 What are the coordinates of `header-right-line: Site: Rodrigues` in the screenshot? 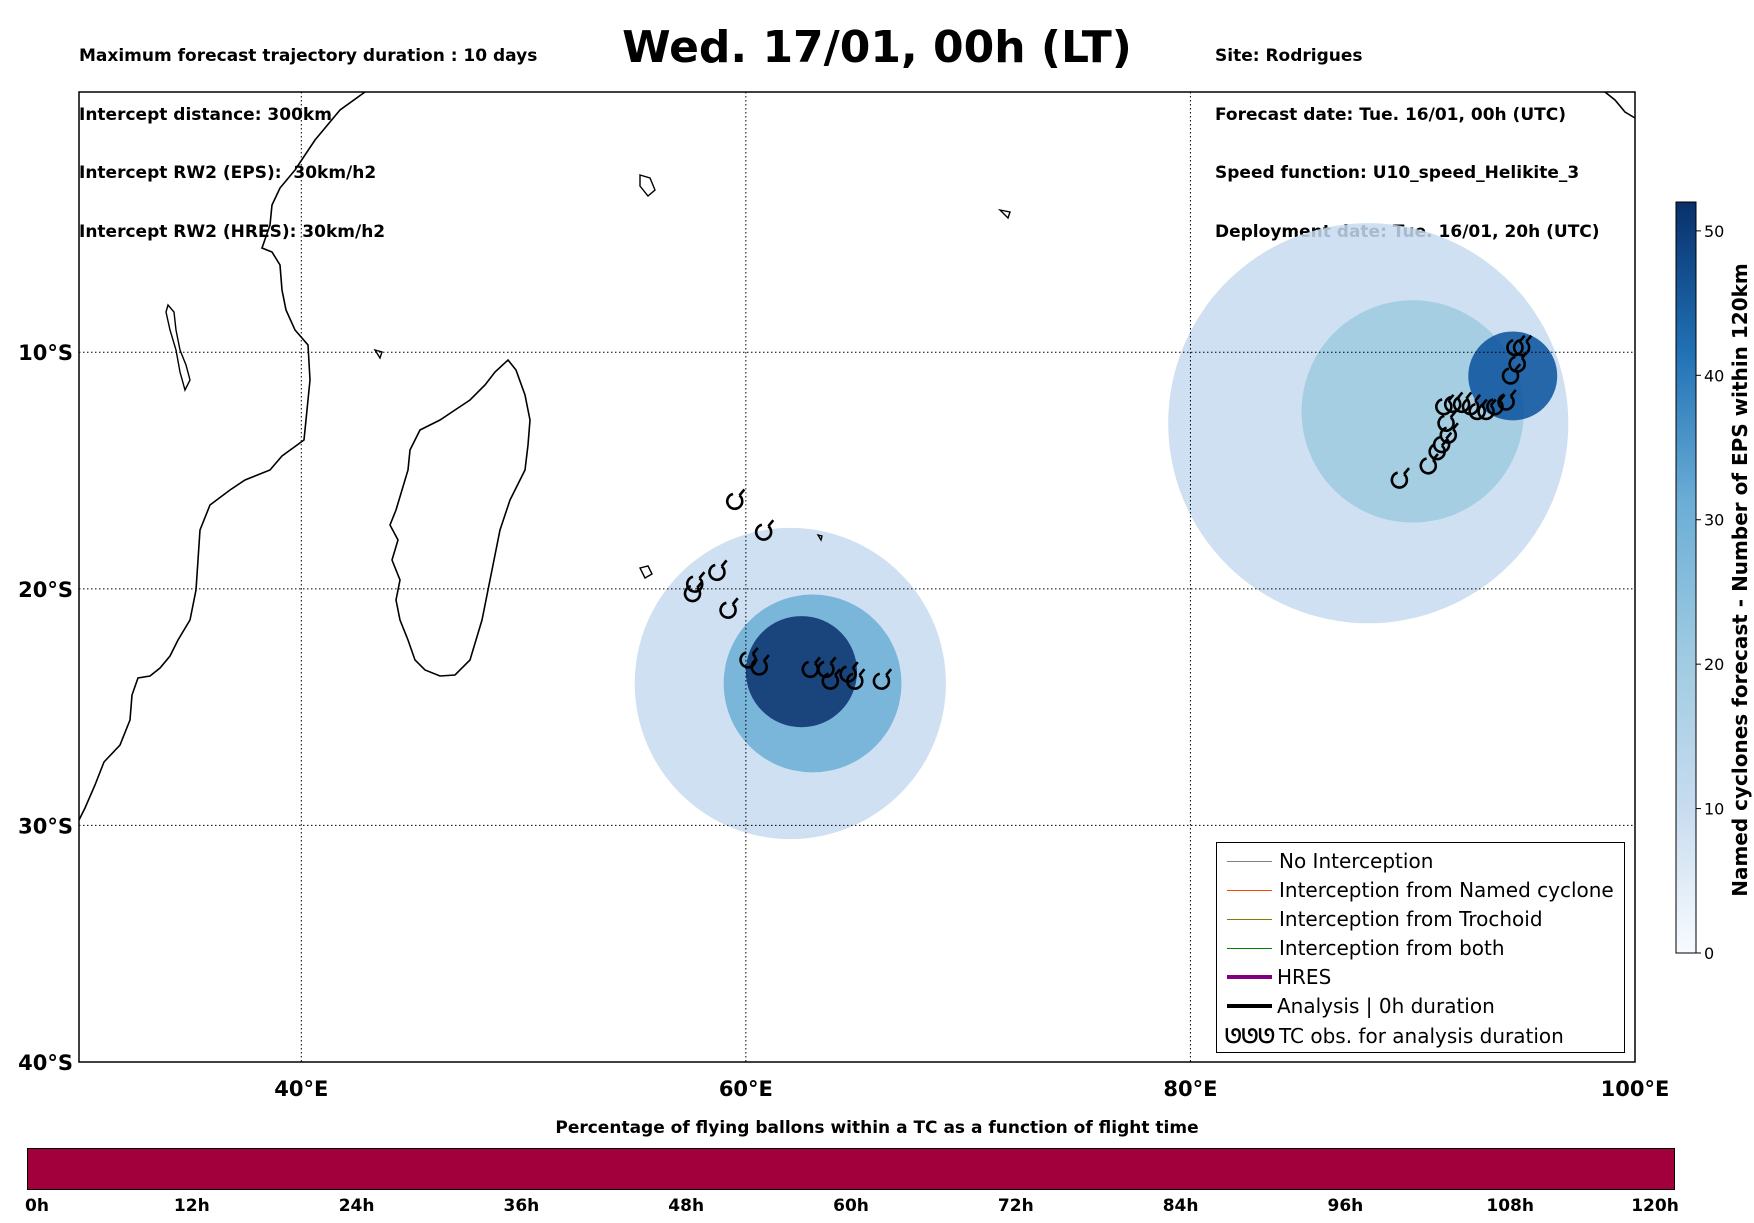 It's located at (1289, 56).